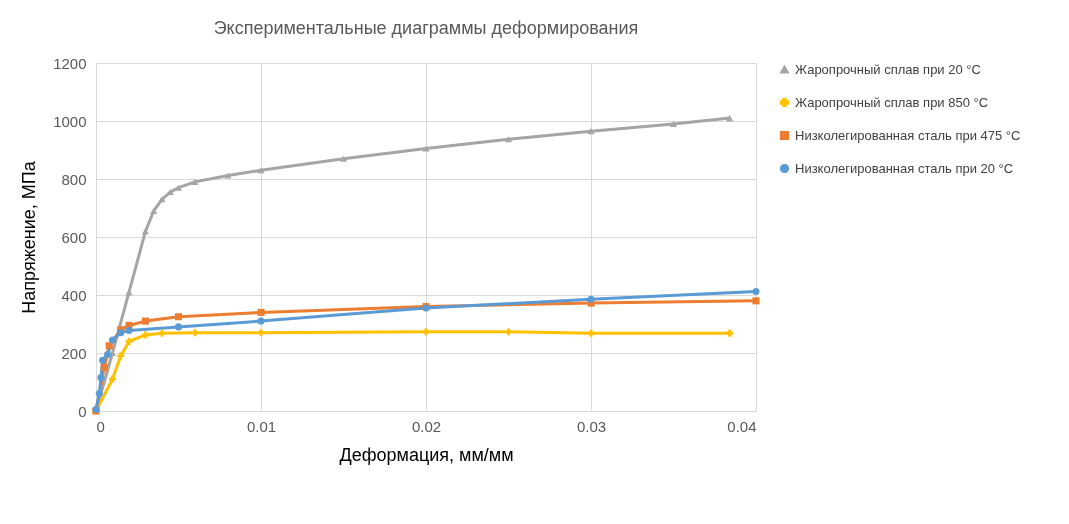 This screenshot has height=524, width=1069. I want to click on x-axis-title: Деформация, мм/мм, so click(426, 454).